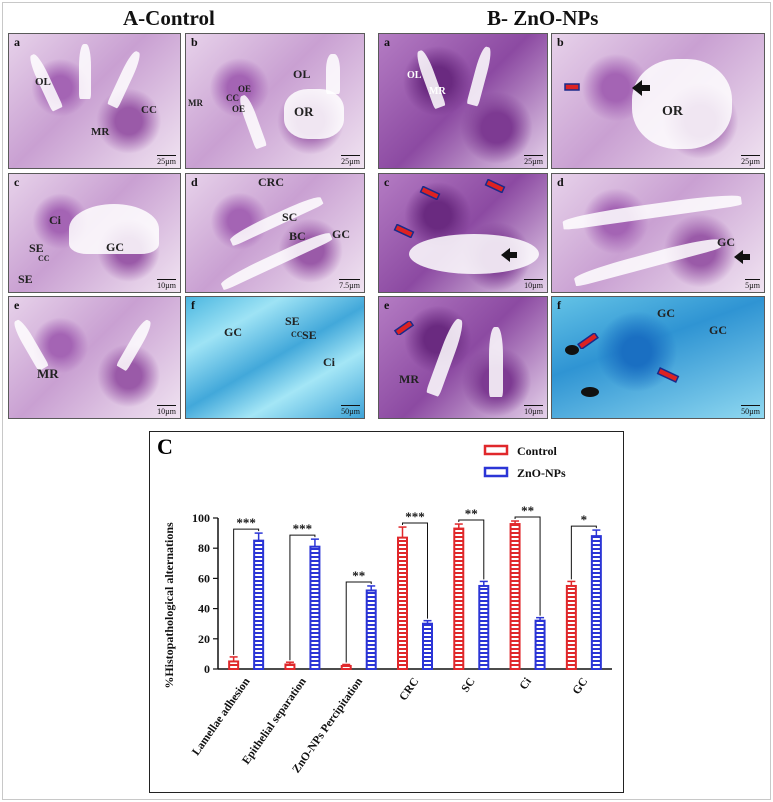 The image size is (773, 802). I want to click on panel-letter: c, so click(387, 182).